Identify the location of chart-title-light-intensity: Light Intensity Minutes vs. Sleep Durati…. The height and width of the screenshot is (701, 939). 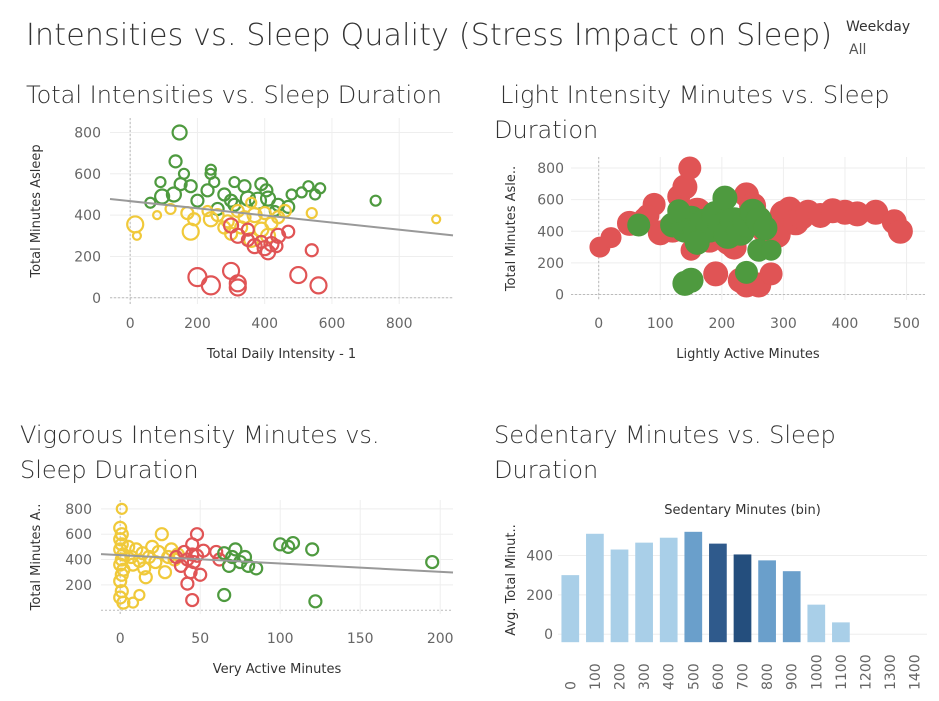
(692, 112).